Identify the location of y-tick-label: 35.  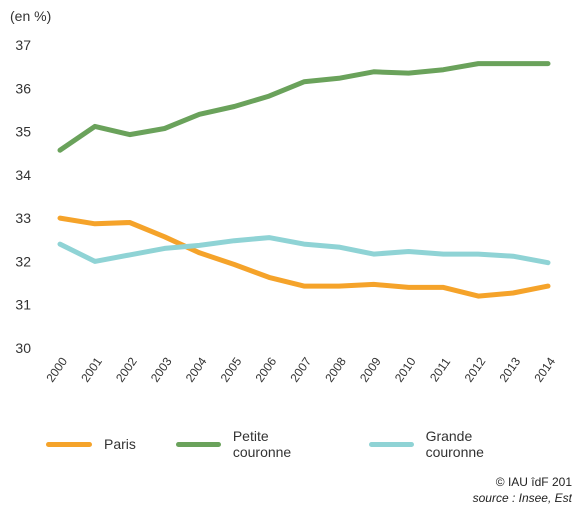
(23, 132).